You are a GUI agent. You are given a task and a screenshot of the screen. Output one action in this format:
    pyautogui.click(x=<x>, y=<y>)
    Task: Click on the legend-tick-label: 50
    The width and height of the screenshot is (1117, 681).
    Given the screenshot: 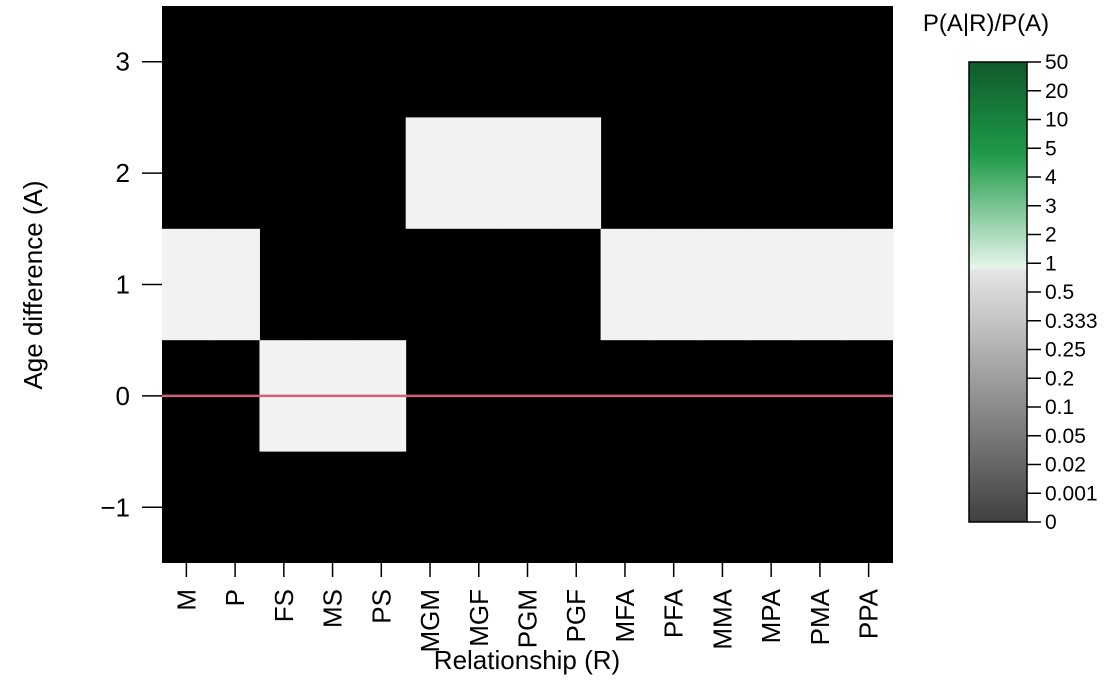 What is the action you would take?
    pyautogui.click(x=1056, y=62)
    